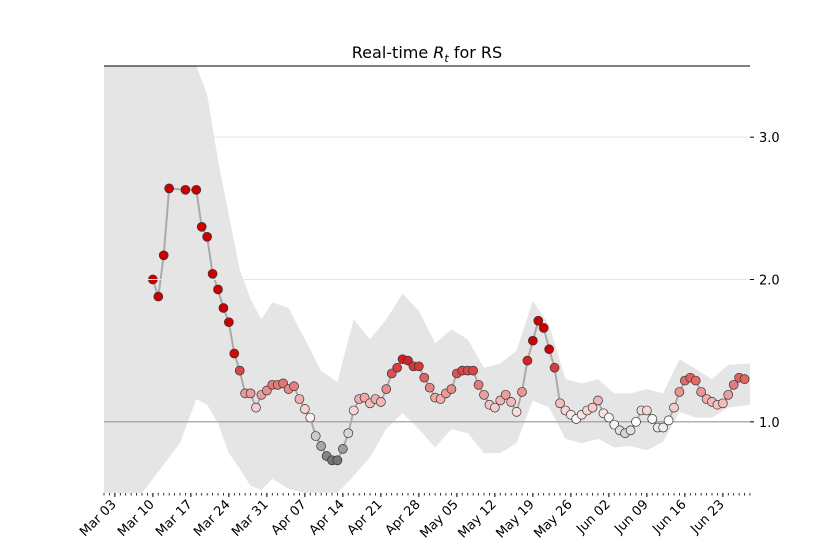  What do you see at coordinates (478, 52) in the screenshot?
I see `title-suffix: for RS` at bounding box center [478, 52].